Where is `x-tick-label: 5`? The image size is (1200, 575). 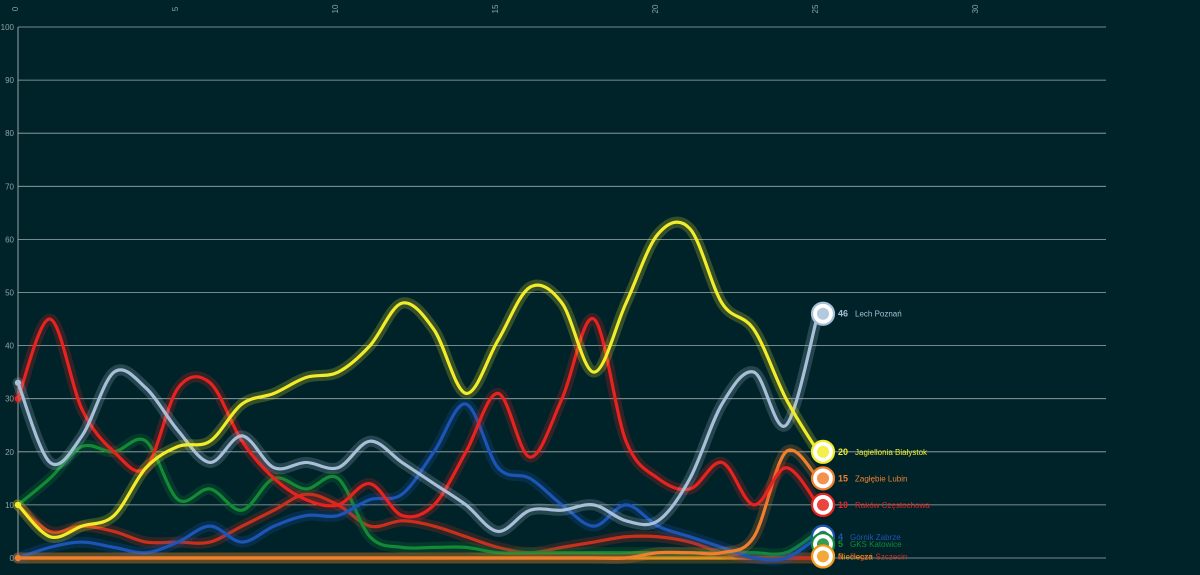 x-tick-label: 5 is located at coordinates (175, 8).